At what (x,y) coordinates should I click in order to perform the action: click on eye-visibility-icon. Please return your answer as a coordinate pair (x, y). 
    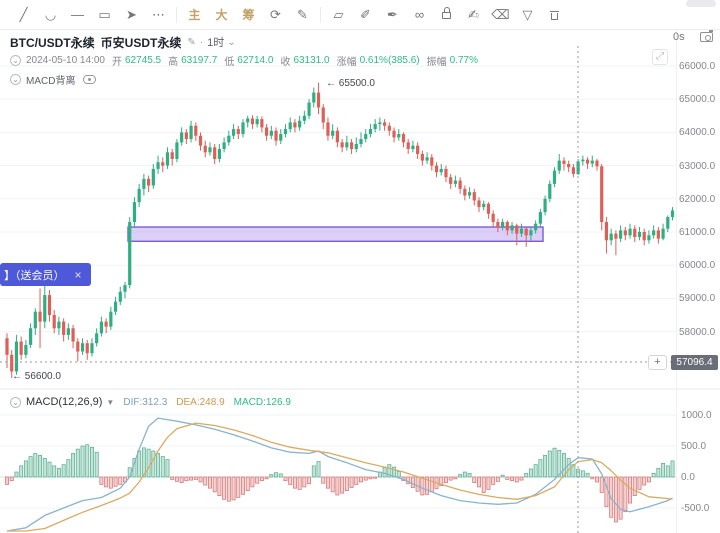
    Looking at the image, I should click on (90, 79).